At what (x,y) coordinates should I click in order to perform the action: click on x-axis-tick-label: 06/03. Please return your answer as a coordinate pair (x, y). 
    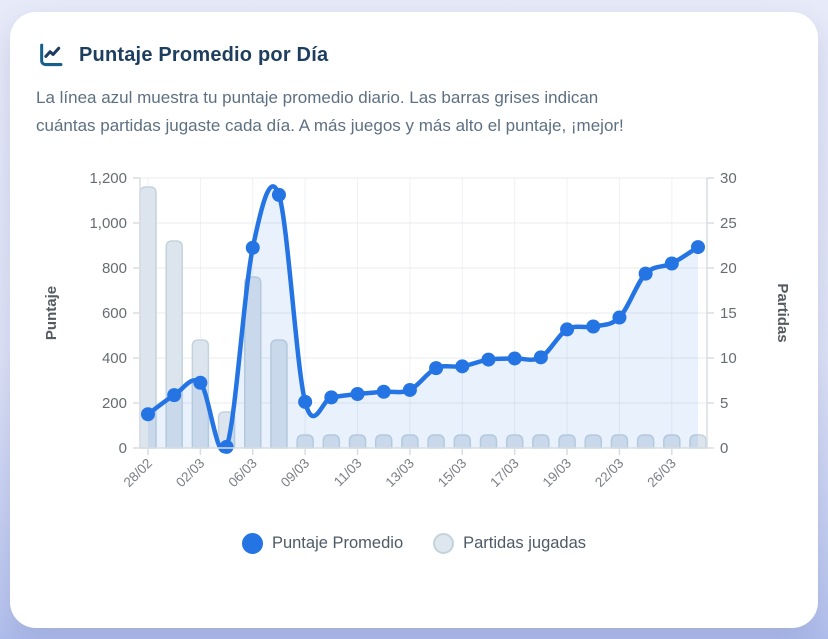
    Looking at the image, I should click on (242, 473).